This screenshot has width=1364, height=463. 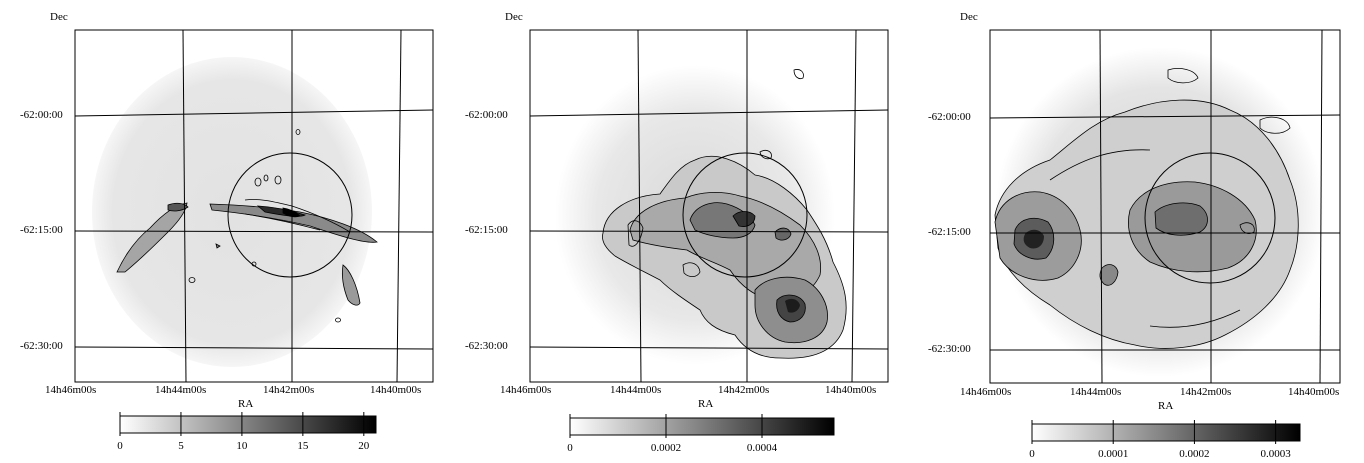 What do you see at coordinates (1113, 454) in the screenshot?
I see `colorbar-tick-label: 0.0001` at bounding box center [1113, 454].